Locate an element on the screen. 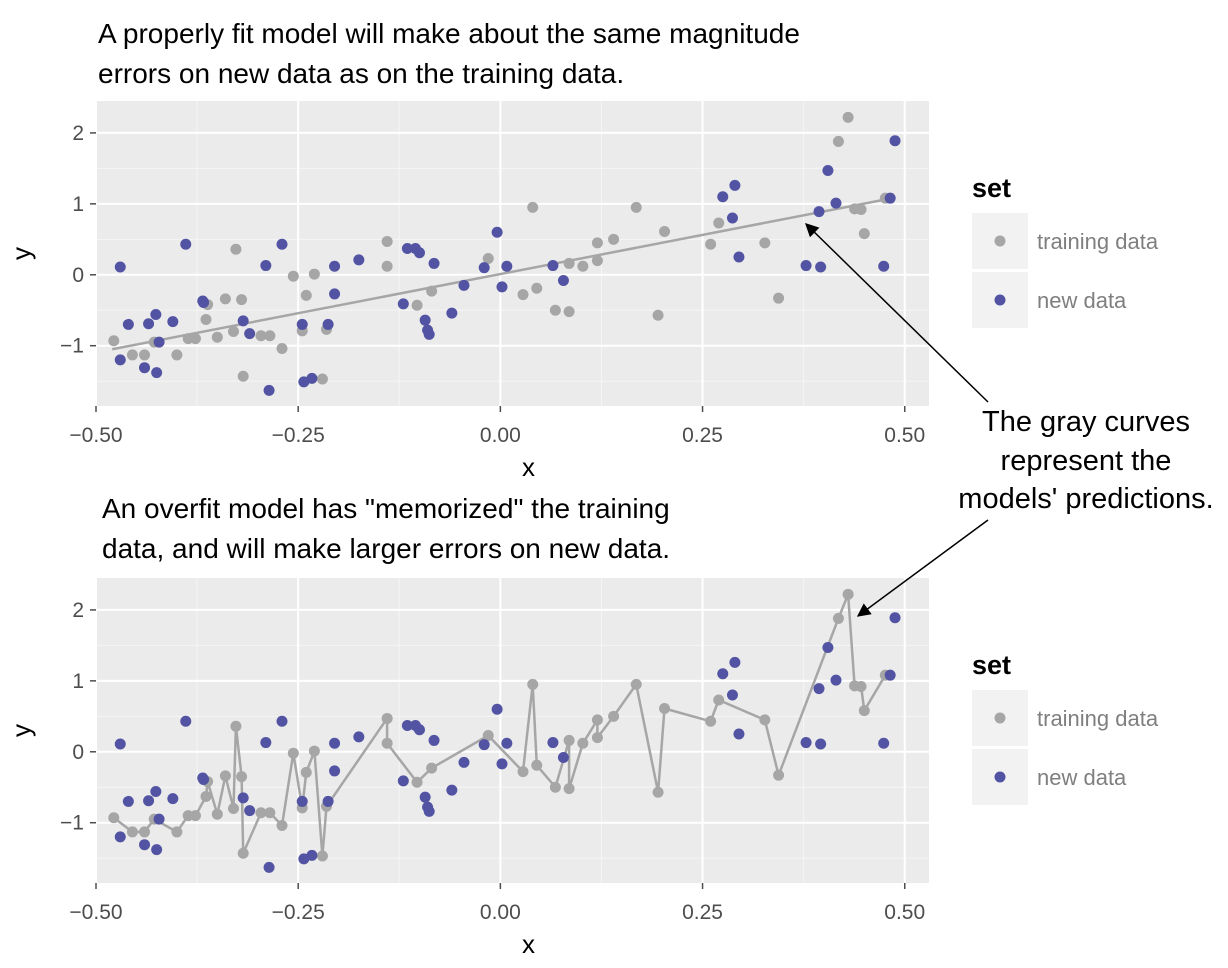 The image size is (1228, 968). x-tick-label: 0.00 is located at coordinates (500, 435).